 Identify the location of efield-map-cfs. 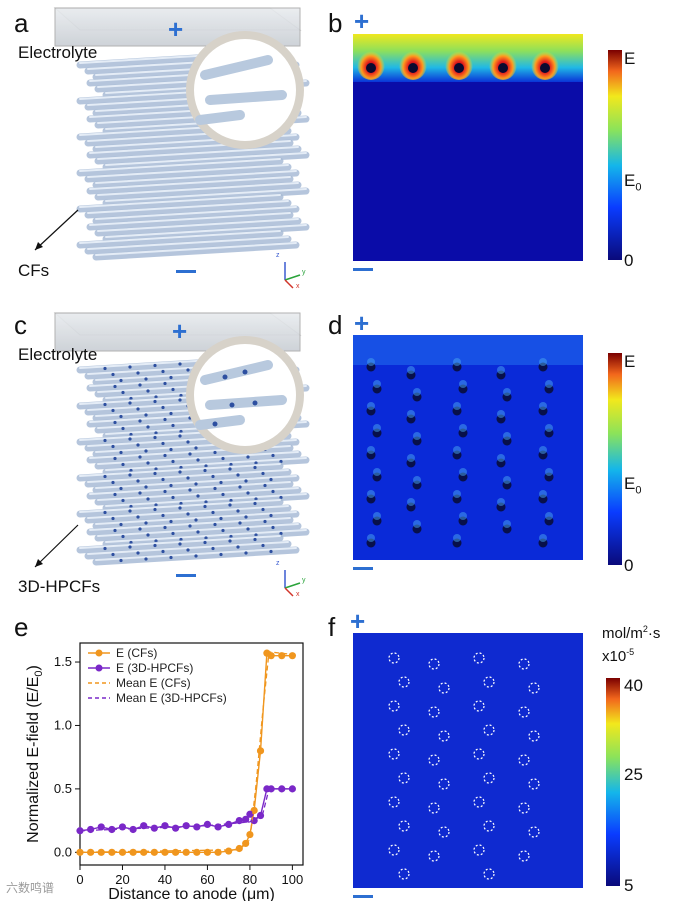
(468, 147).